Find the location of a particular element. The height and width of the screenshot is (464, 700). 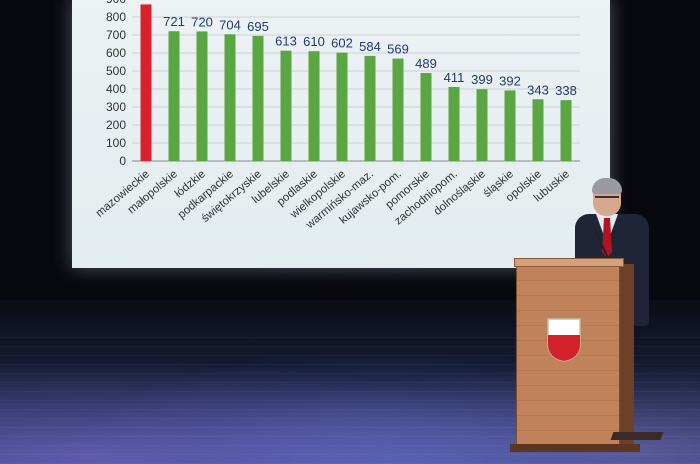

data-label: 721 is located at coordinates (174, 21).